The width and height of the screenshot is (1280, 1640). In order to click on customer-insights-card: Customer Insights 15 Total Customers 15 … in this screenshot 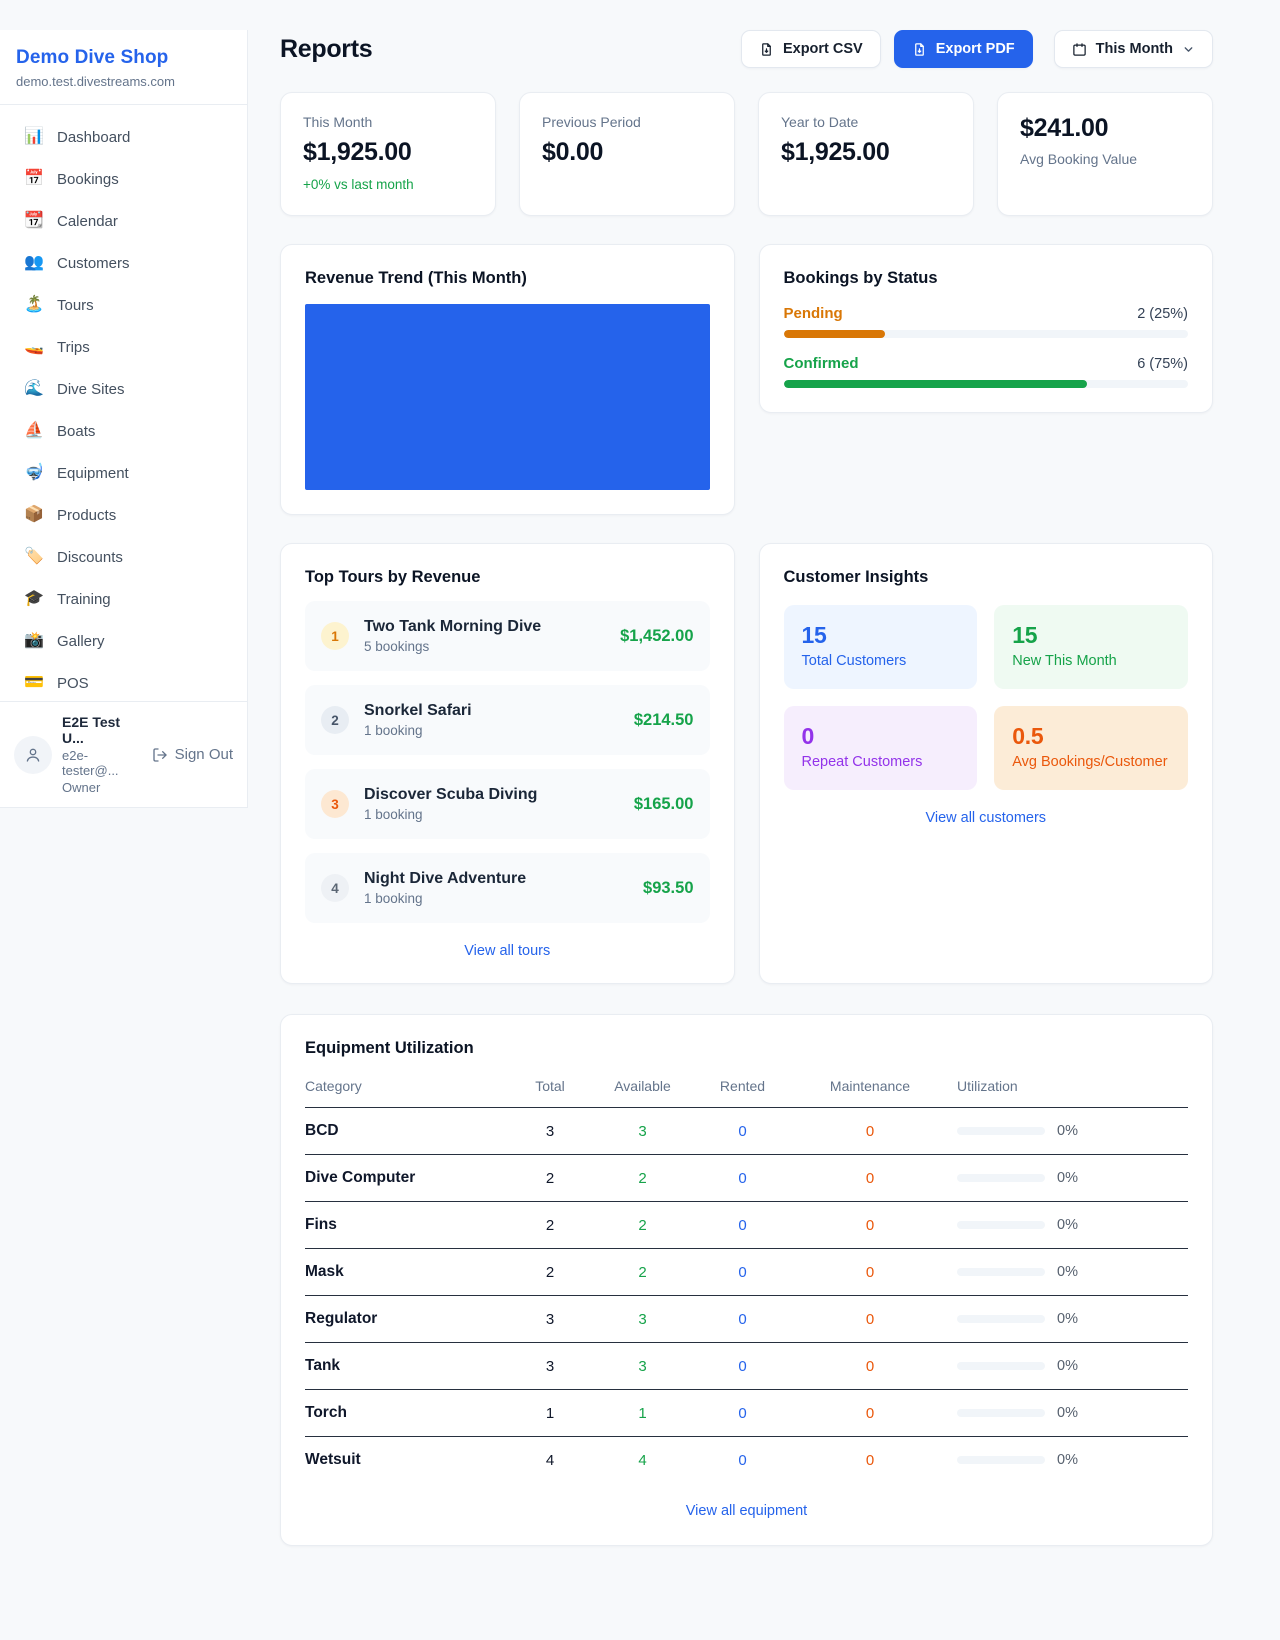, I will do `click(985, 763)`.